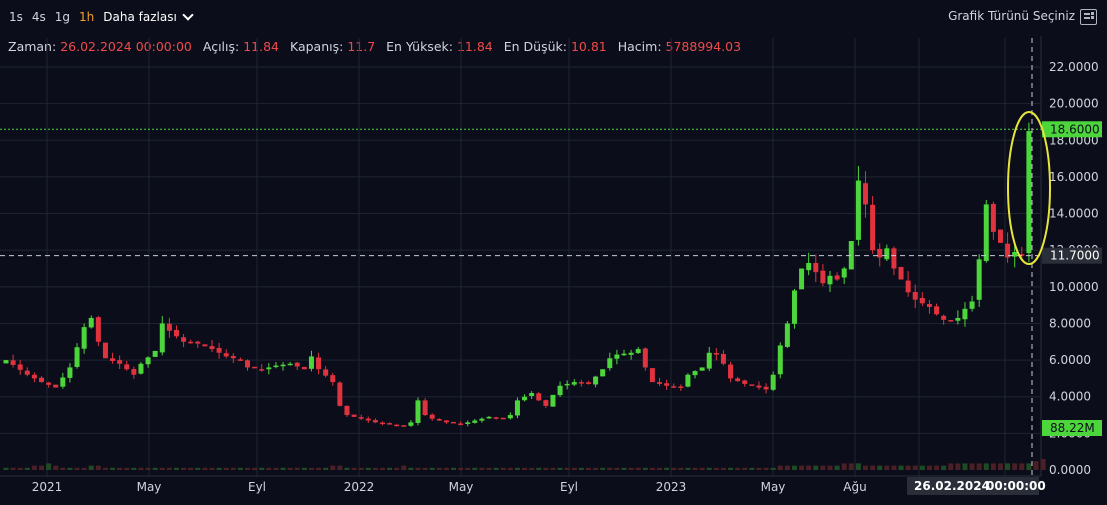 The image size is (1107, 505). Describe the element at coordinates (1088, 17) in the screenshot. I see `chart-settings-icon` at that location.